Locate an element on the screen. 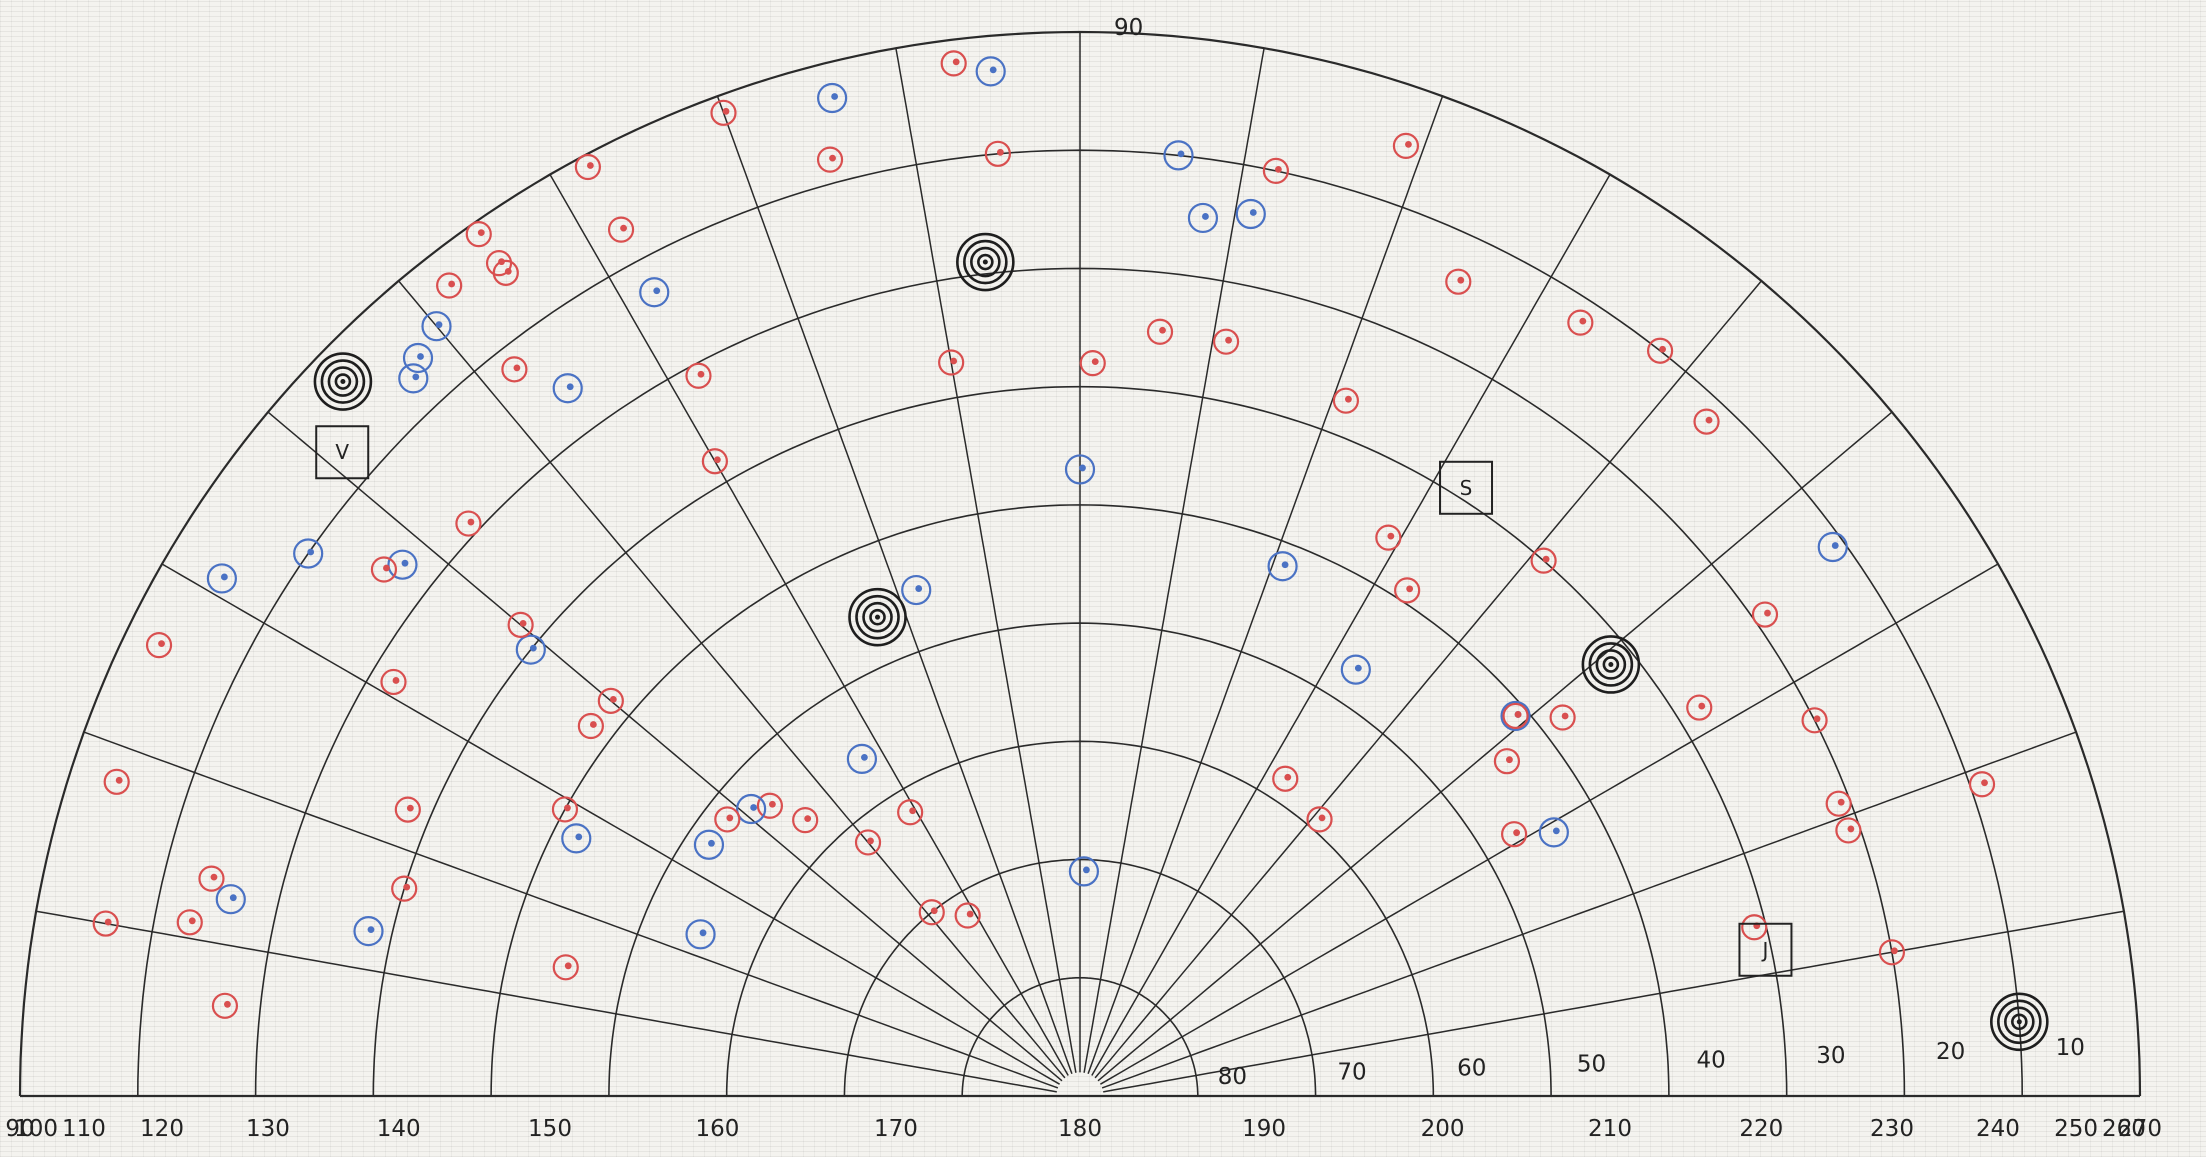 The width and height of the screenshot is (2206, 1157). target-center is located at coordinates (343, 382).